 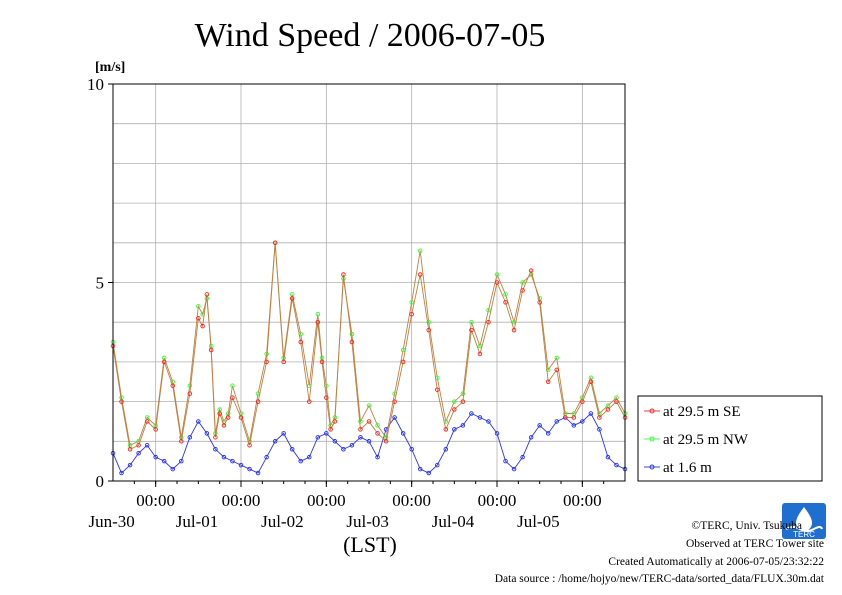 What do you see at coordinates (453, 521) in the screenshot?
I see `x-tick-date-label: Jul-04` at bounding box center [453, 521].